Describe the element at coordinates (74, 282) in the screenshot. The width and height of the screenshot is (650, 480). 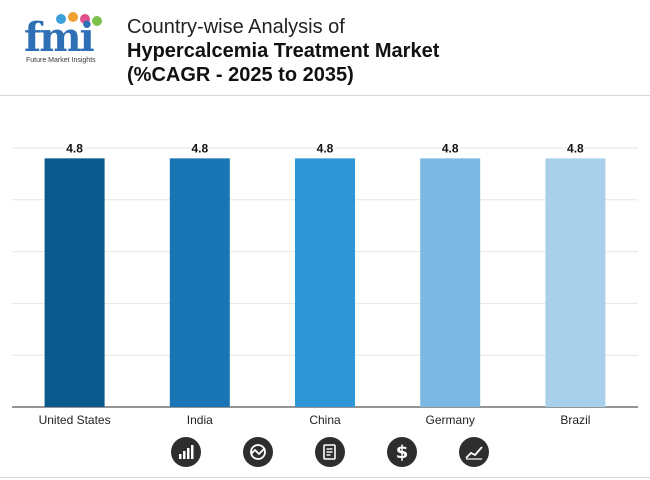
I see `bar-united-states` at that location.